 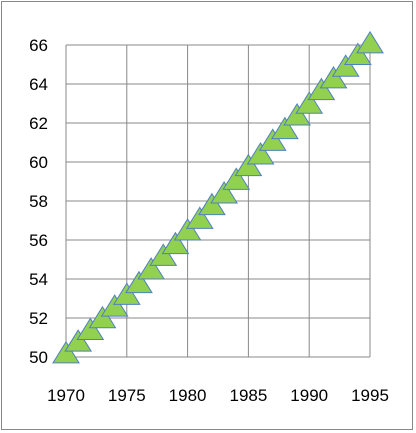 I want to click on x-tick-label: 1980, so click(x=188, y=395).